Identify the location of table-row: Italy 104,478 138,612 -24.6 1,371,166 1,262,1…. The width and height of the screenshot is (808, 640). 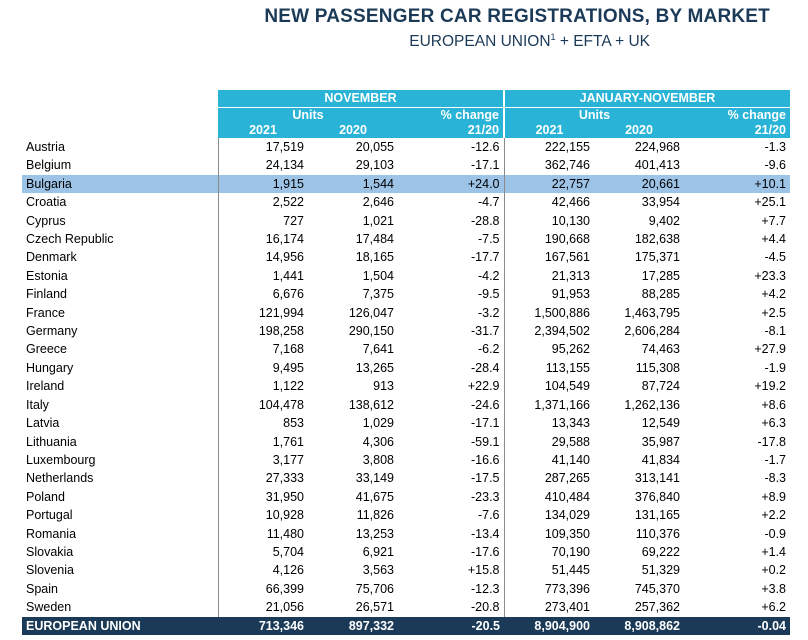
(406, 405).